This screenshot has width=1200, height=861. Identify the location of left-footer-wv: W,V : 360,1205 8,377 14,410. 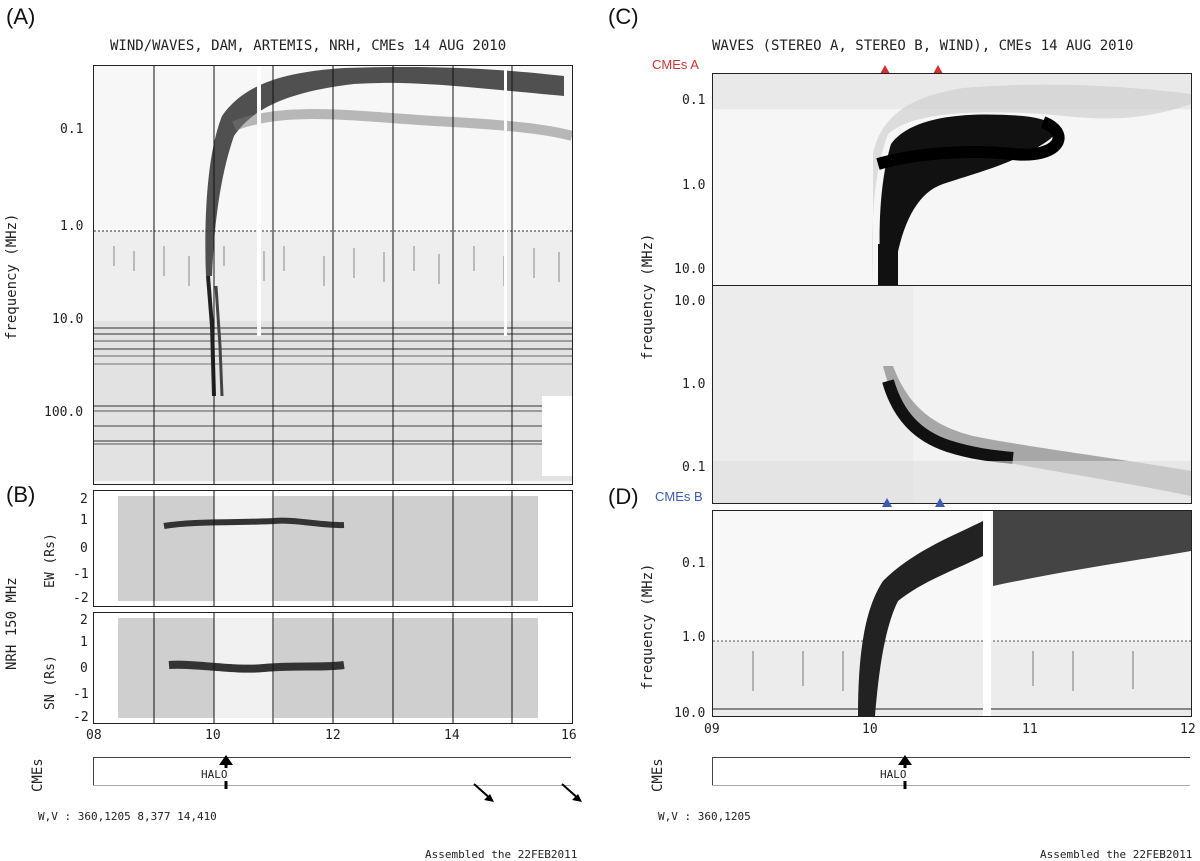
(127, 816).